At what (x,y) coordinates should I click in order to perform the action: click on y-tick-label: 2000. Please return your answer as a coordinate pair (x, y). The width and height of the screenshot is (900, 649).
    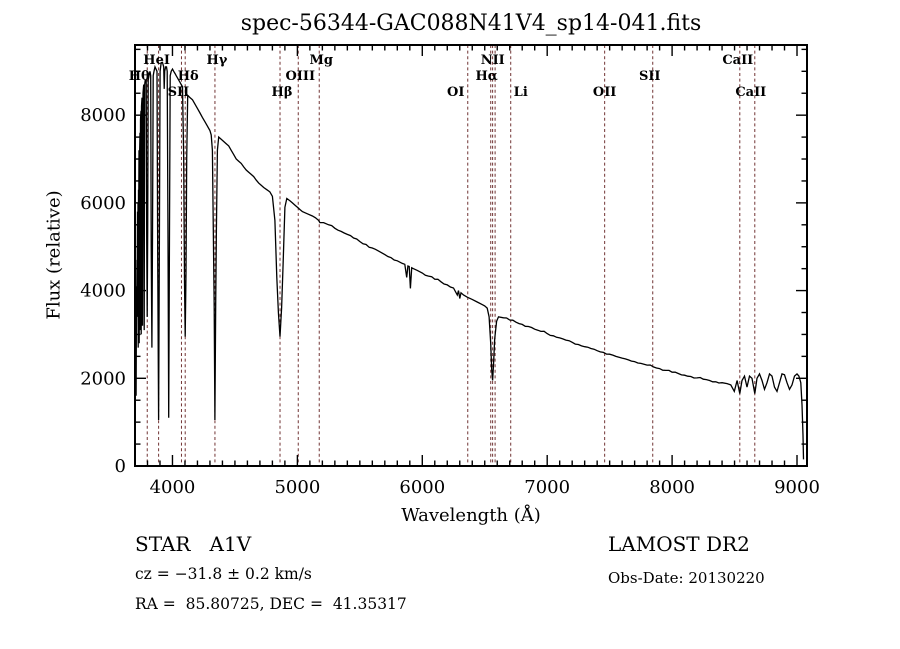
    Looking at the image, I should click on (103, 378).